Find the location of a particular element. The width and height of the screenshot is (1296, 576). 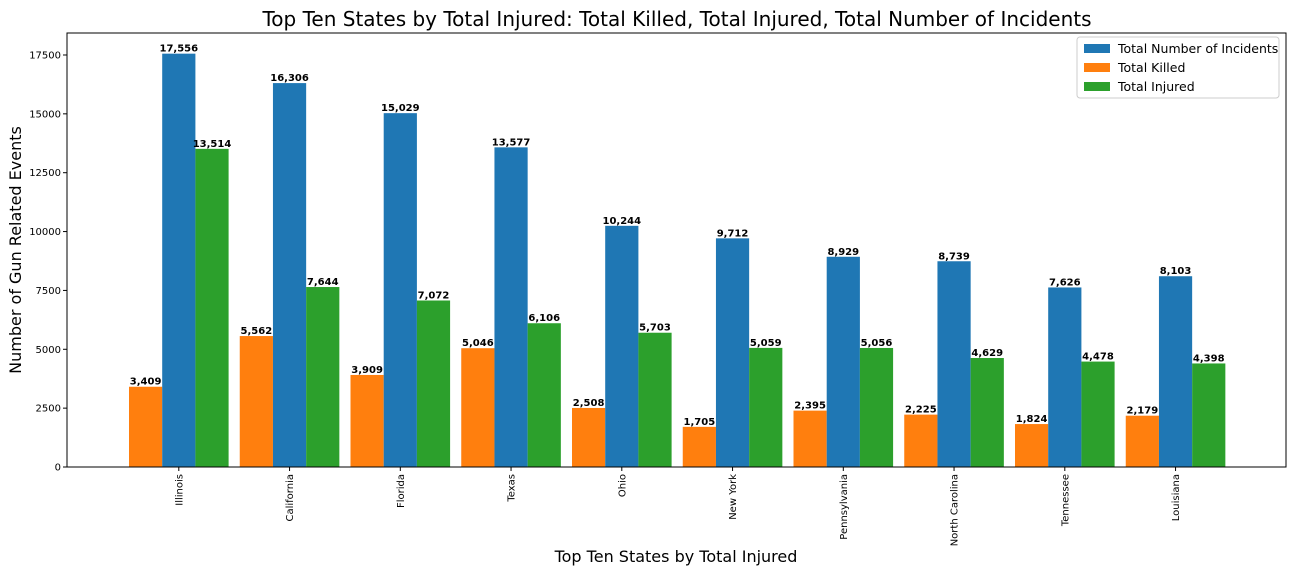

data-label: 13,514 is located at coordinates (212, 144).